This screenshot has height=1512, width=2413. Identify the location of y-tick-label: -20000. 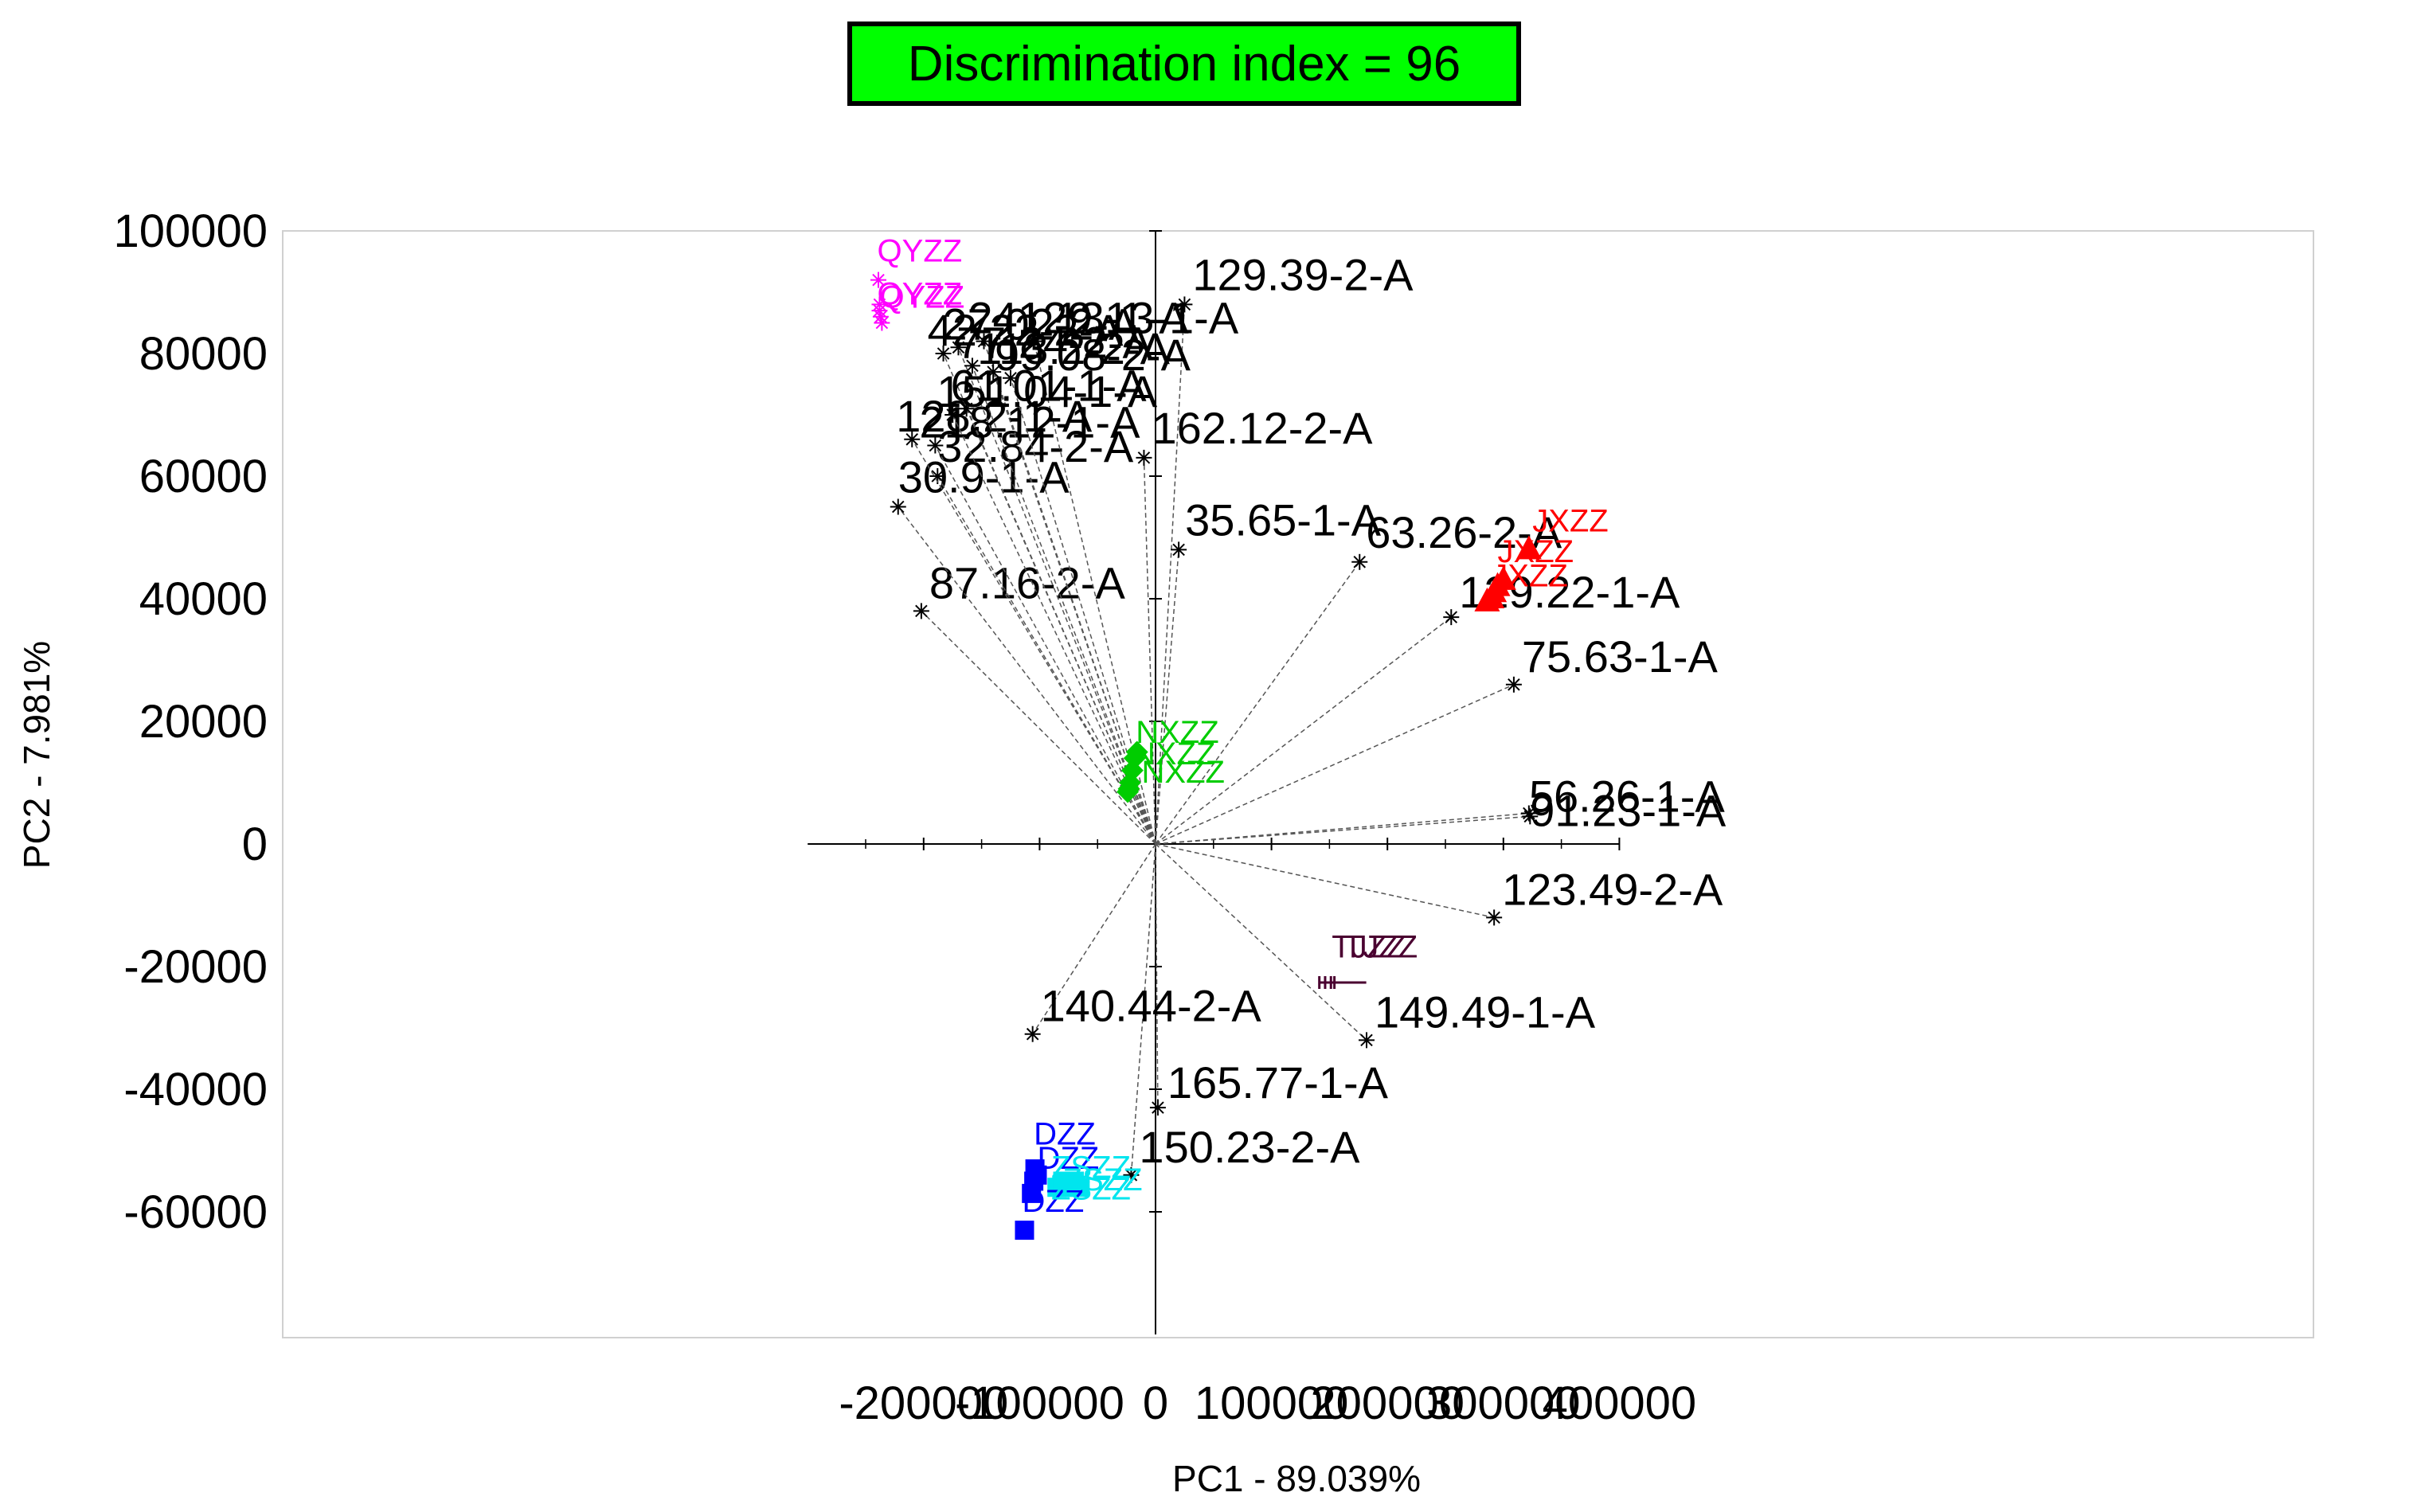
(195, 967).